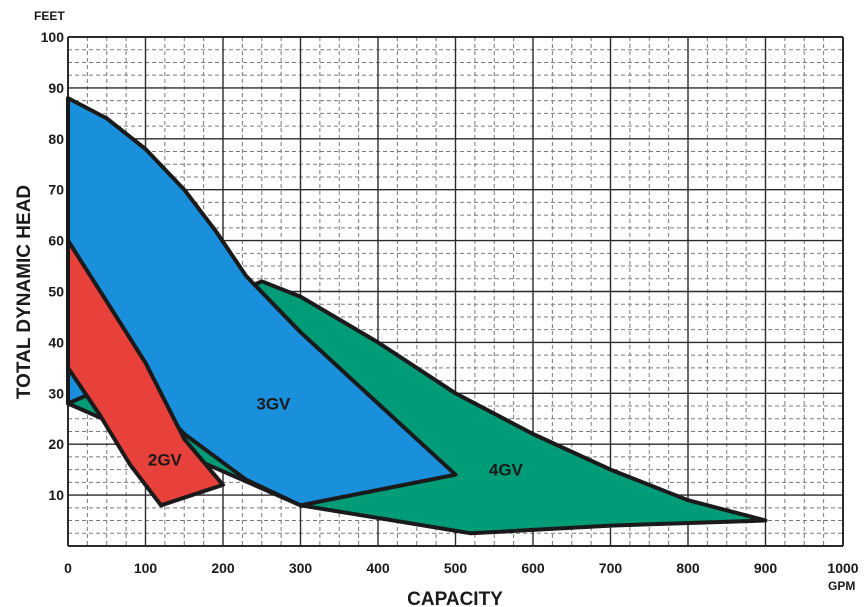  What do you see at coordinates (49, 16) in the screenshot?
I see `y-unit-label: FEET` at bounding box center [49, 16].